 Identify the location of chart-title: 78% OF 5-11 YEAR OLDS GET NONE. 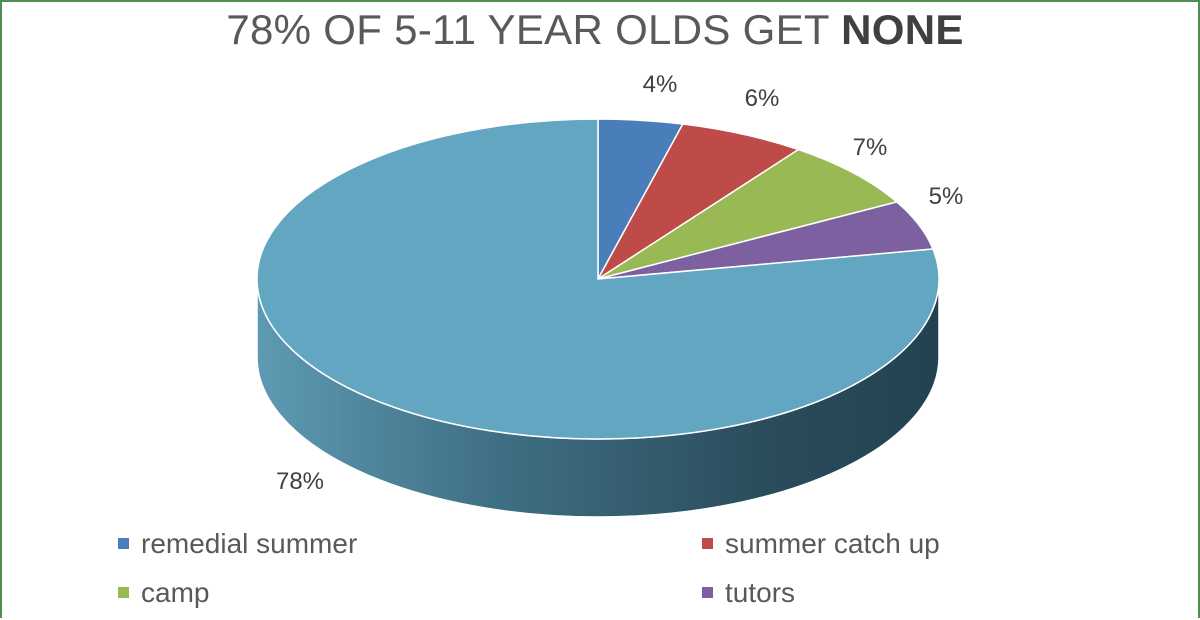
(595, 30).